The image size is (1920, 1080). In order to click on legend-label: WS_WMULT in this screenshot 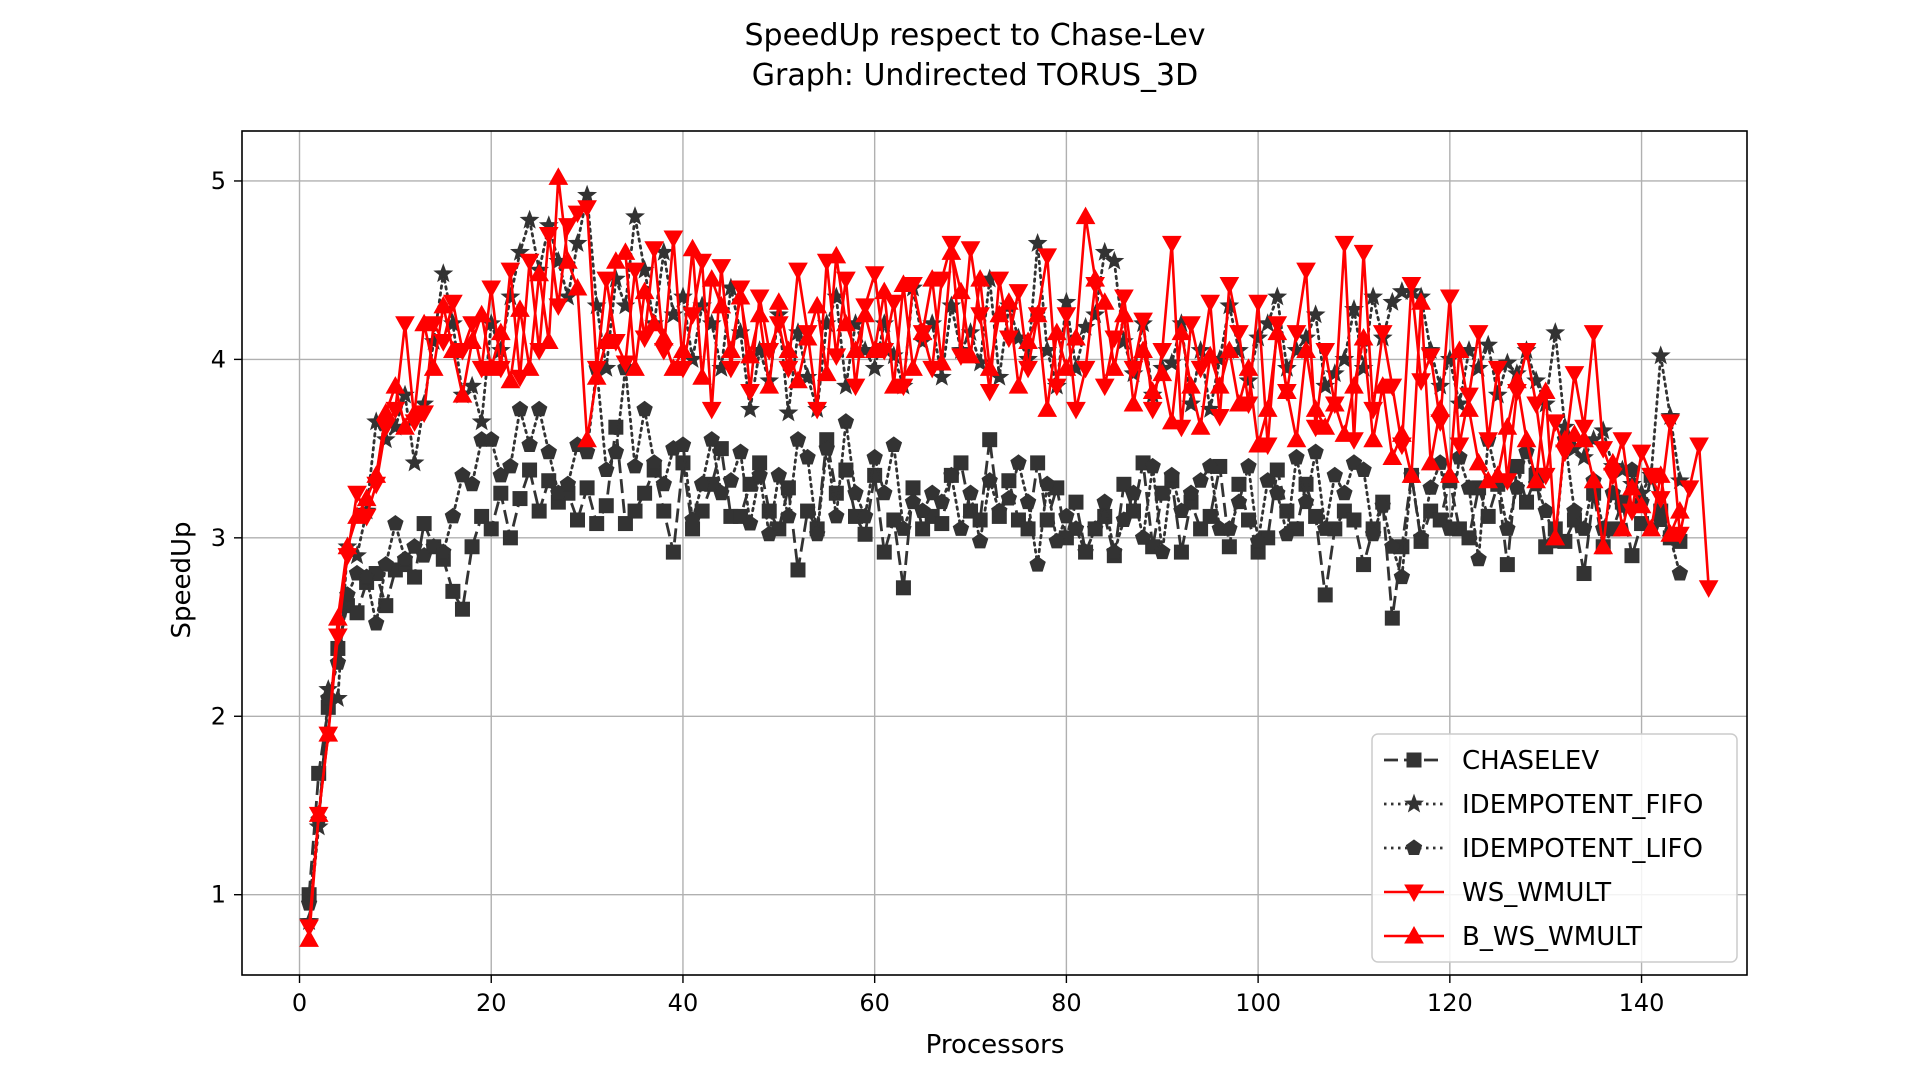, I will do `click(1536, 893)`.